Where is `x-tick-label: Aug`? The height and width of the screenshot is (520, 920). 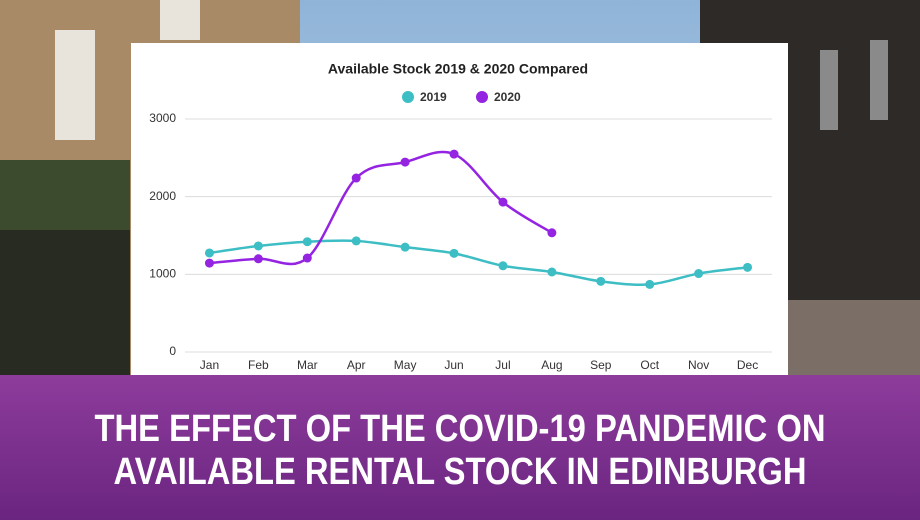 x-tick-label: Aug is located at coordinates (551, 365).